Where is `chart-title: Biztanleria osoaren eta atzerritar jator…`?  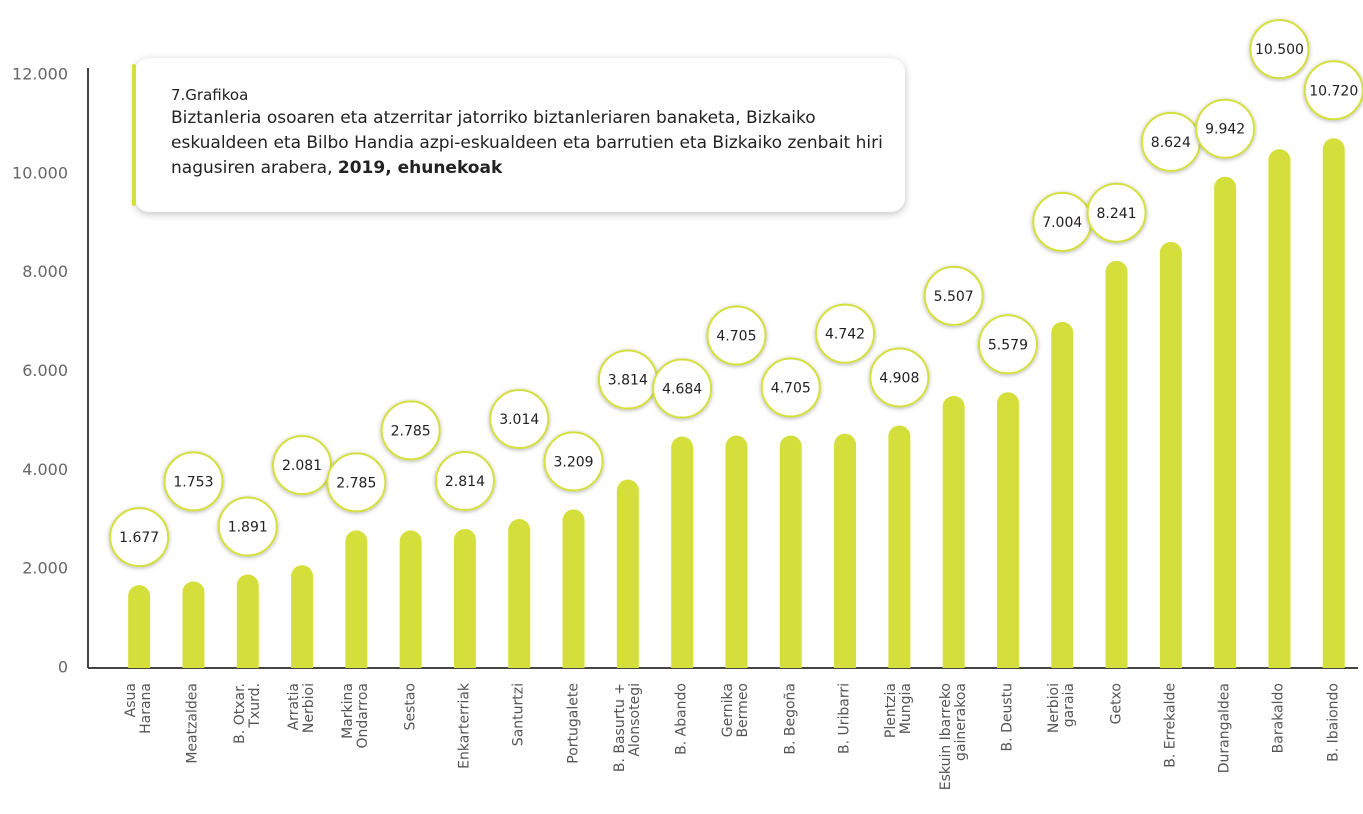 chart-title: Biztanleria osoaren eta atzerritar jator… is located at coordinates (527, 143).